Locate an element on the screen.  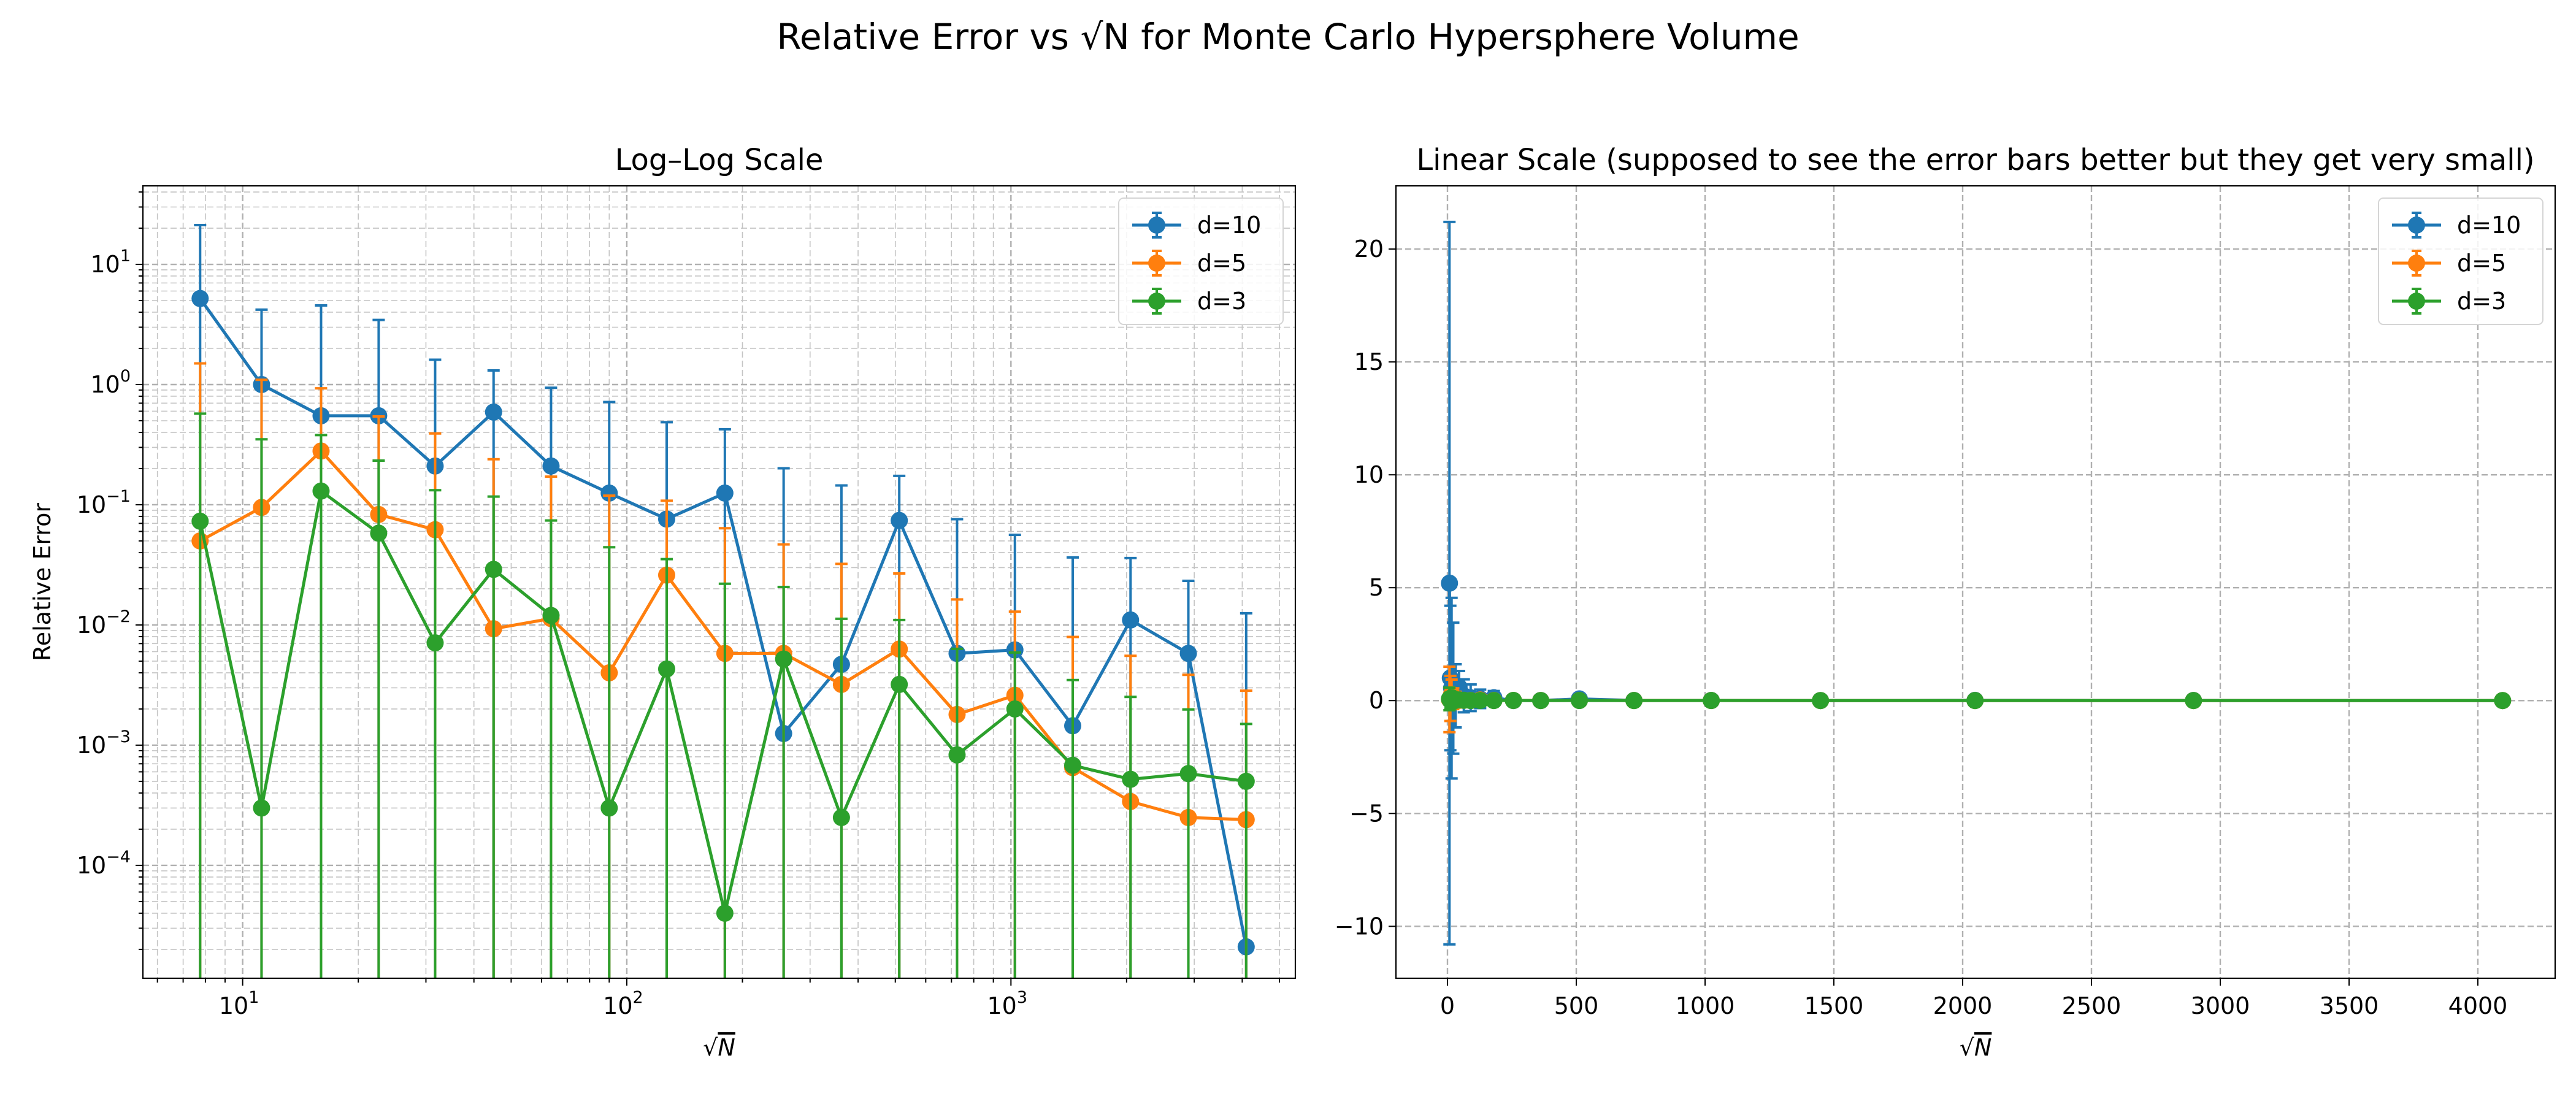
y-tick-label-exponent: 0 is located at coordinates (125, 376).